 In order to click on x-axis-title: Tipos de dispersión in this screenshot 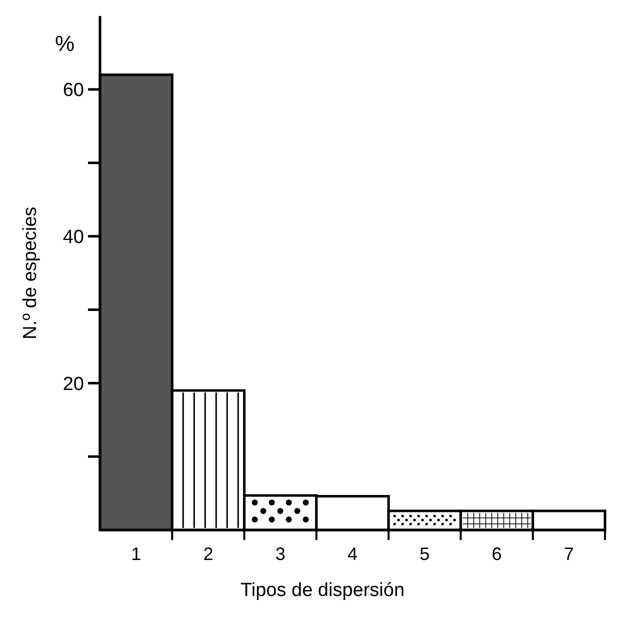, I will do `click(322, 590)`.